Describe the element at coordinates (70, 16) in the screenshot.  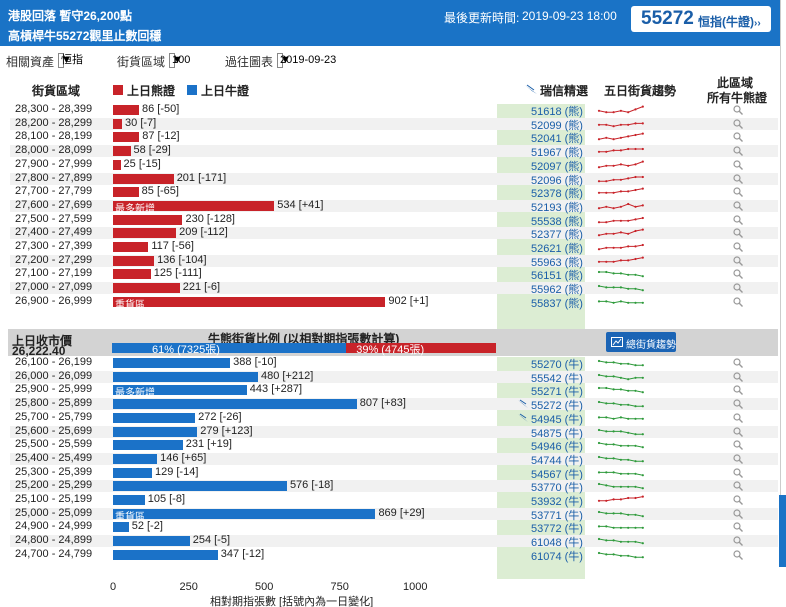
I see `headline-primary: 港股回落 暫守26,200點` at that location.